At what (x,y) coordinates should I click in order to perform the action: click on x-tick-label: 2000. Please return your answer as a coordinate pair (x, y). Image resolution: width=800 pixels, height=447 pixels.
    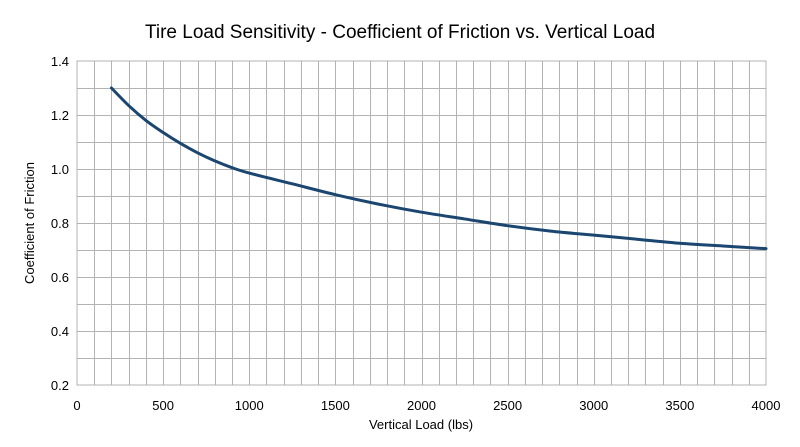
    Looking at the image, I should click on (421, 405).